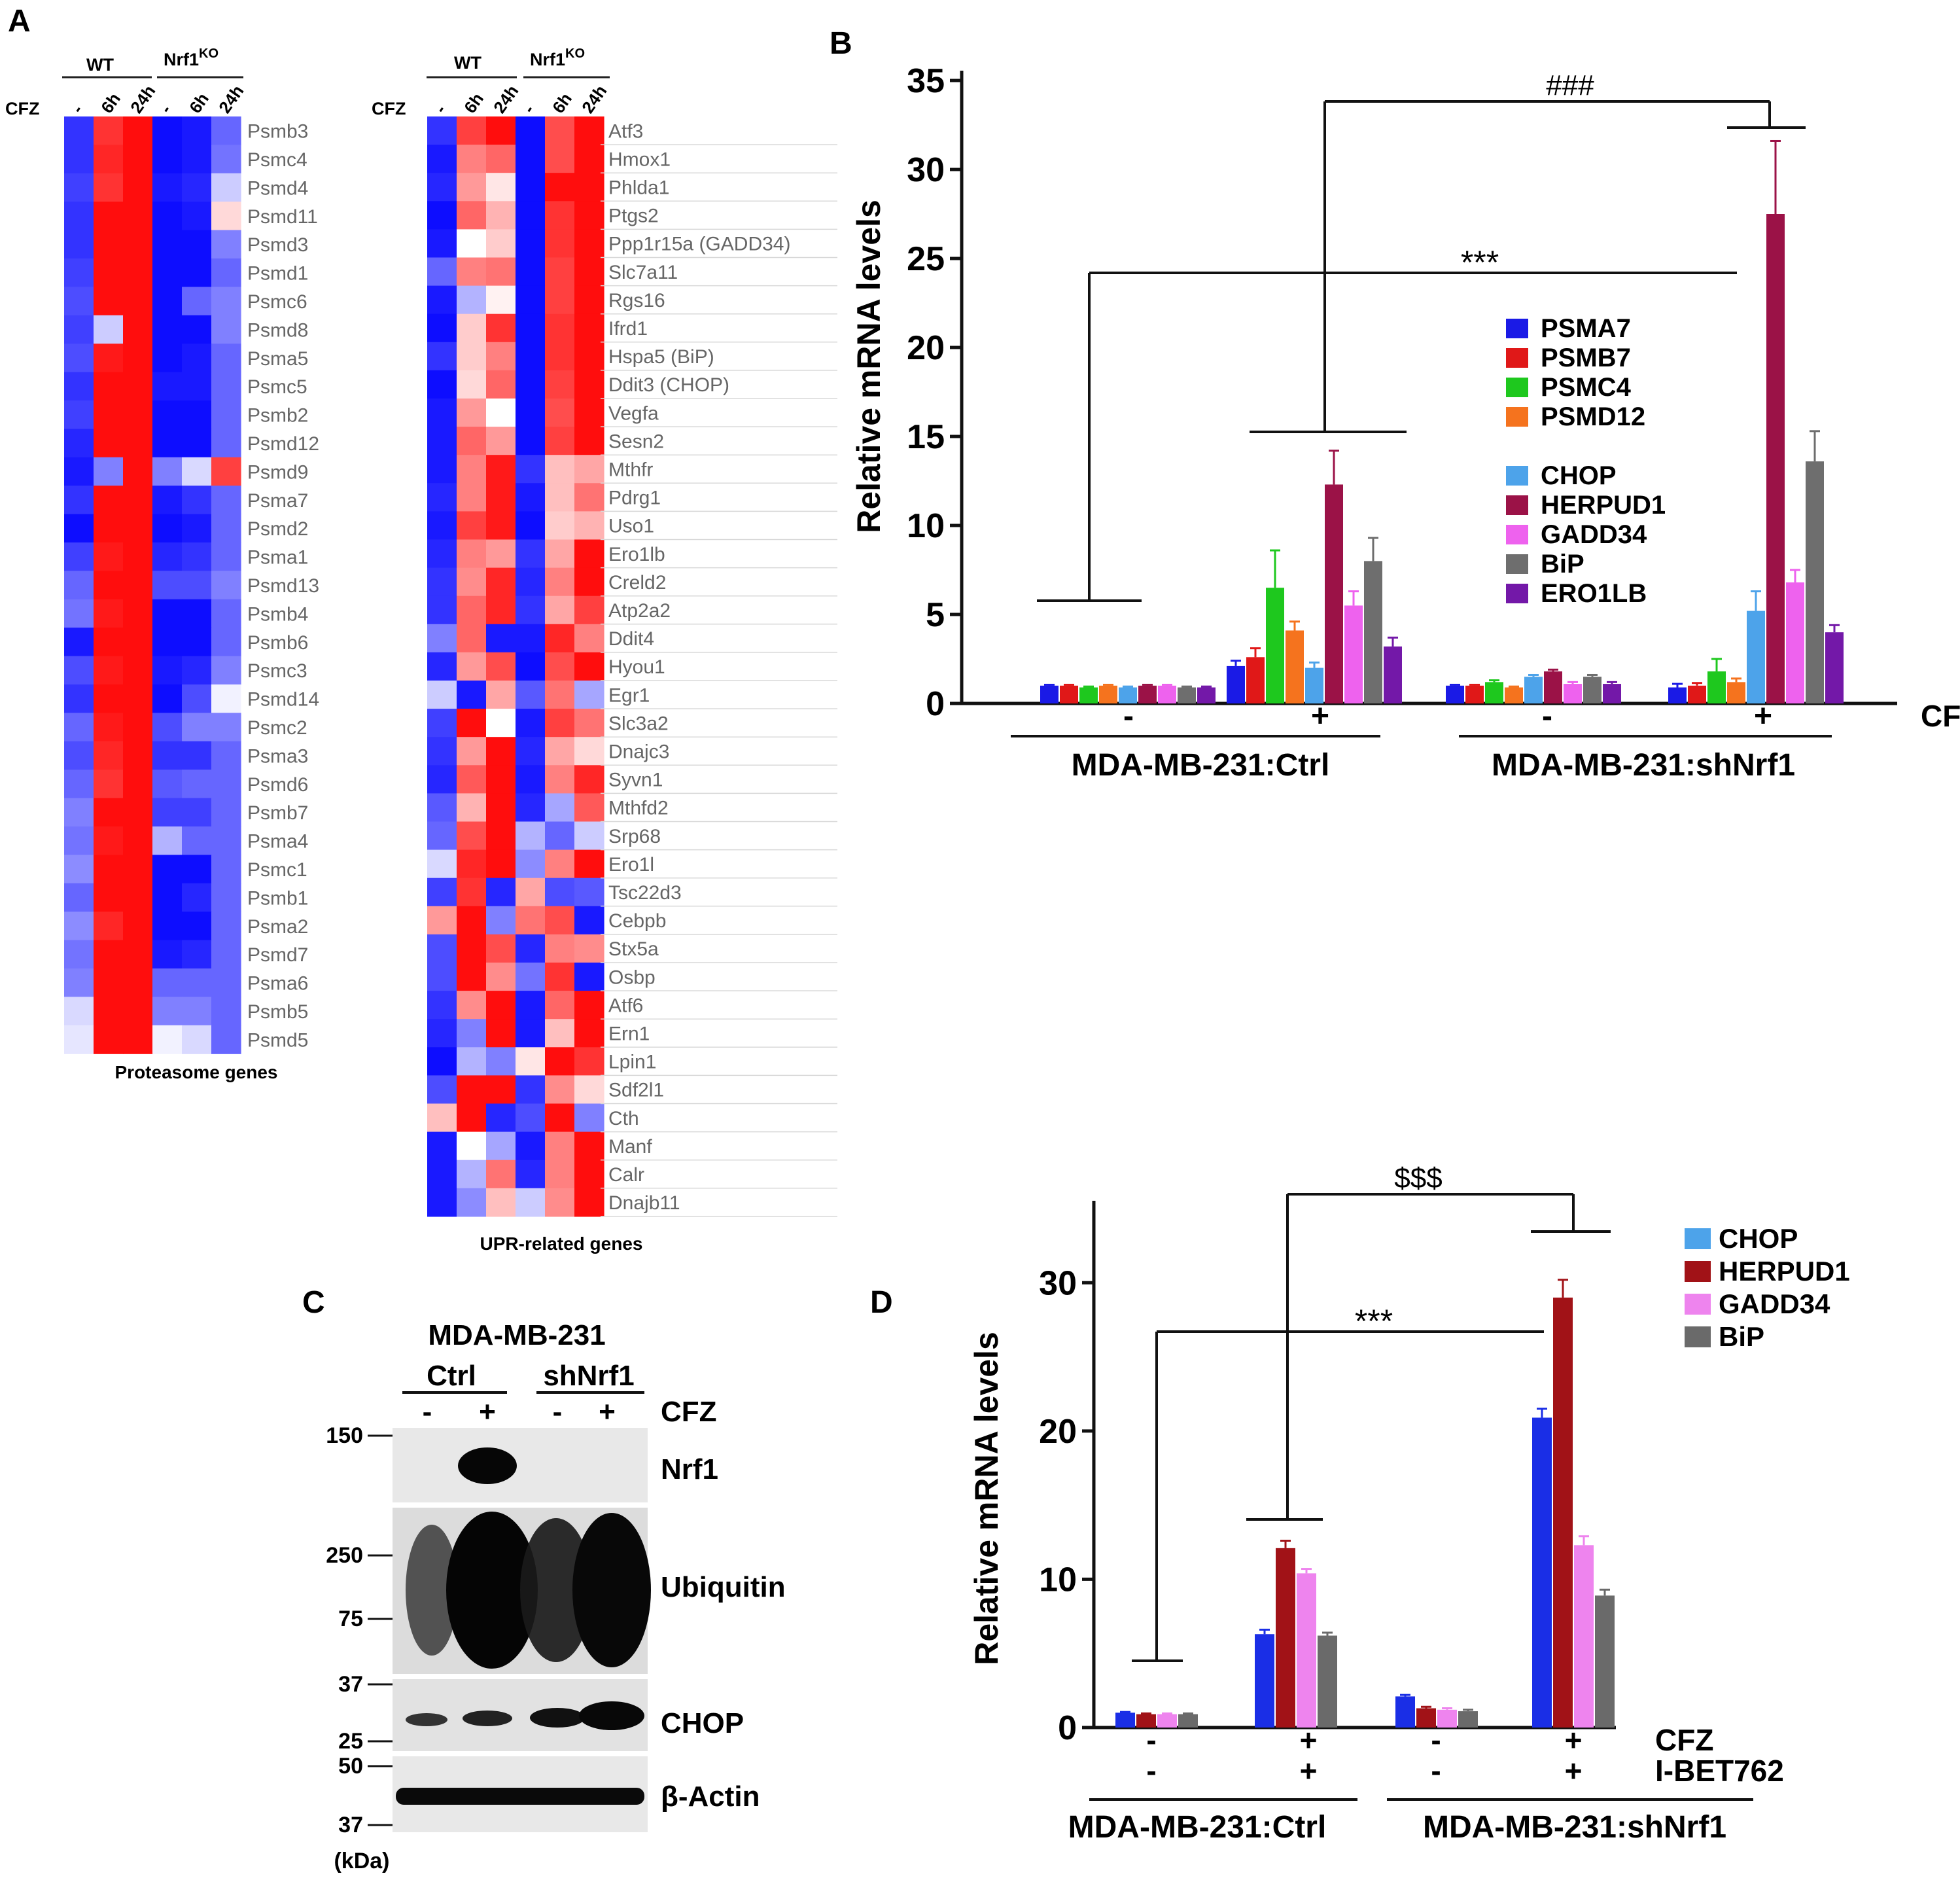 This screenshot has width=1960, height=1880. What do you see at coordinates (1365, 1503) in the screenshot?
I see `panel-d-bars` at bounding box center [1365, 1503].